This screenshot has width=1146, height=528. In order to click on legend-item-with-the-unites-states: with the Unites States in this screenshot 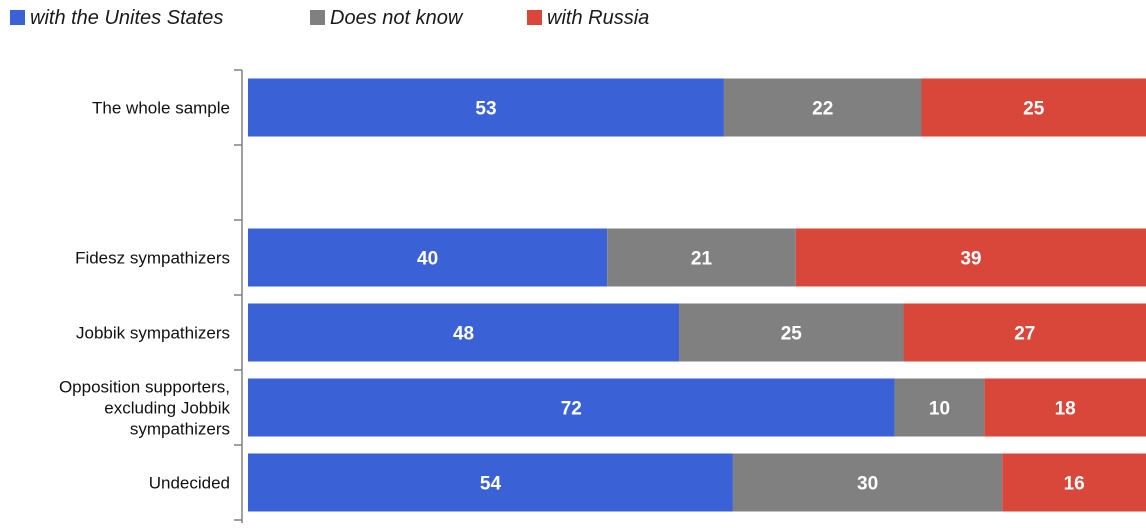, I will do `click(116, 18)`.